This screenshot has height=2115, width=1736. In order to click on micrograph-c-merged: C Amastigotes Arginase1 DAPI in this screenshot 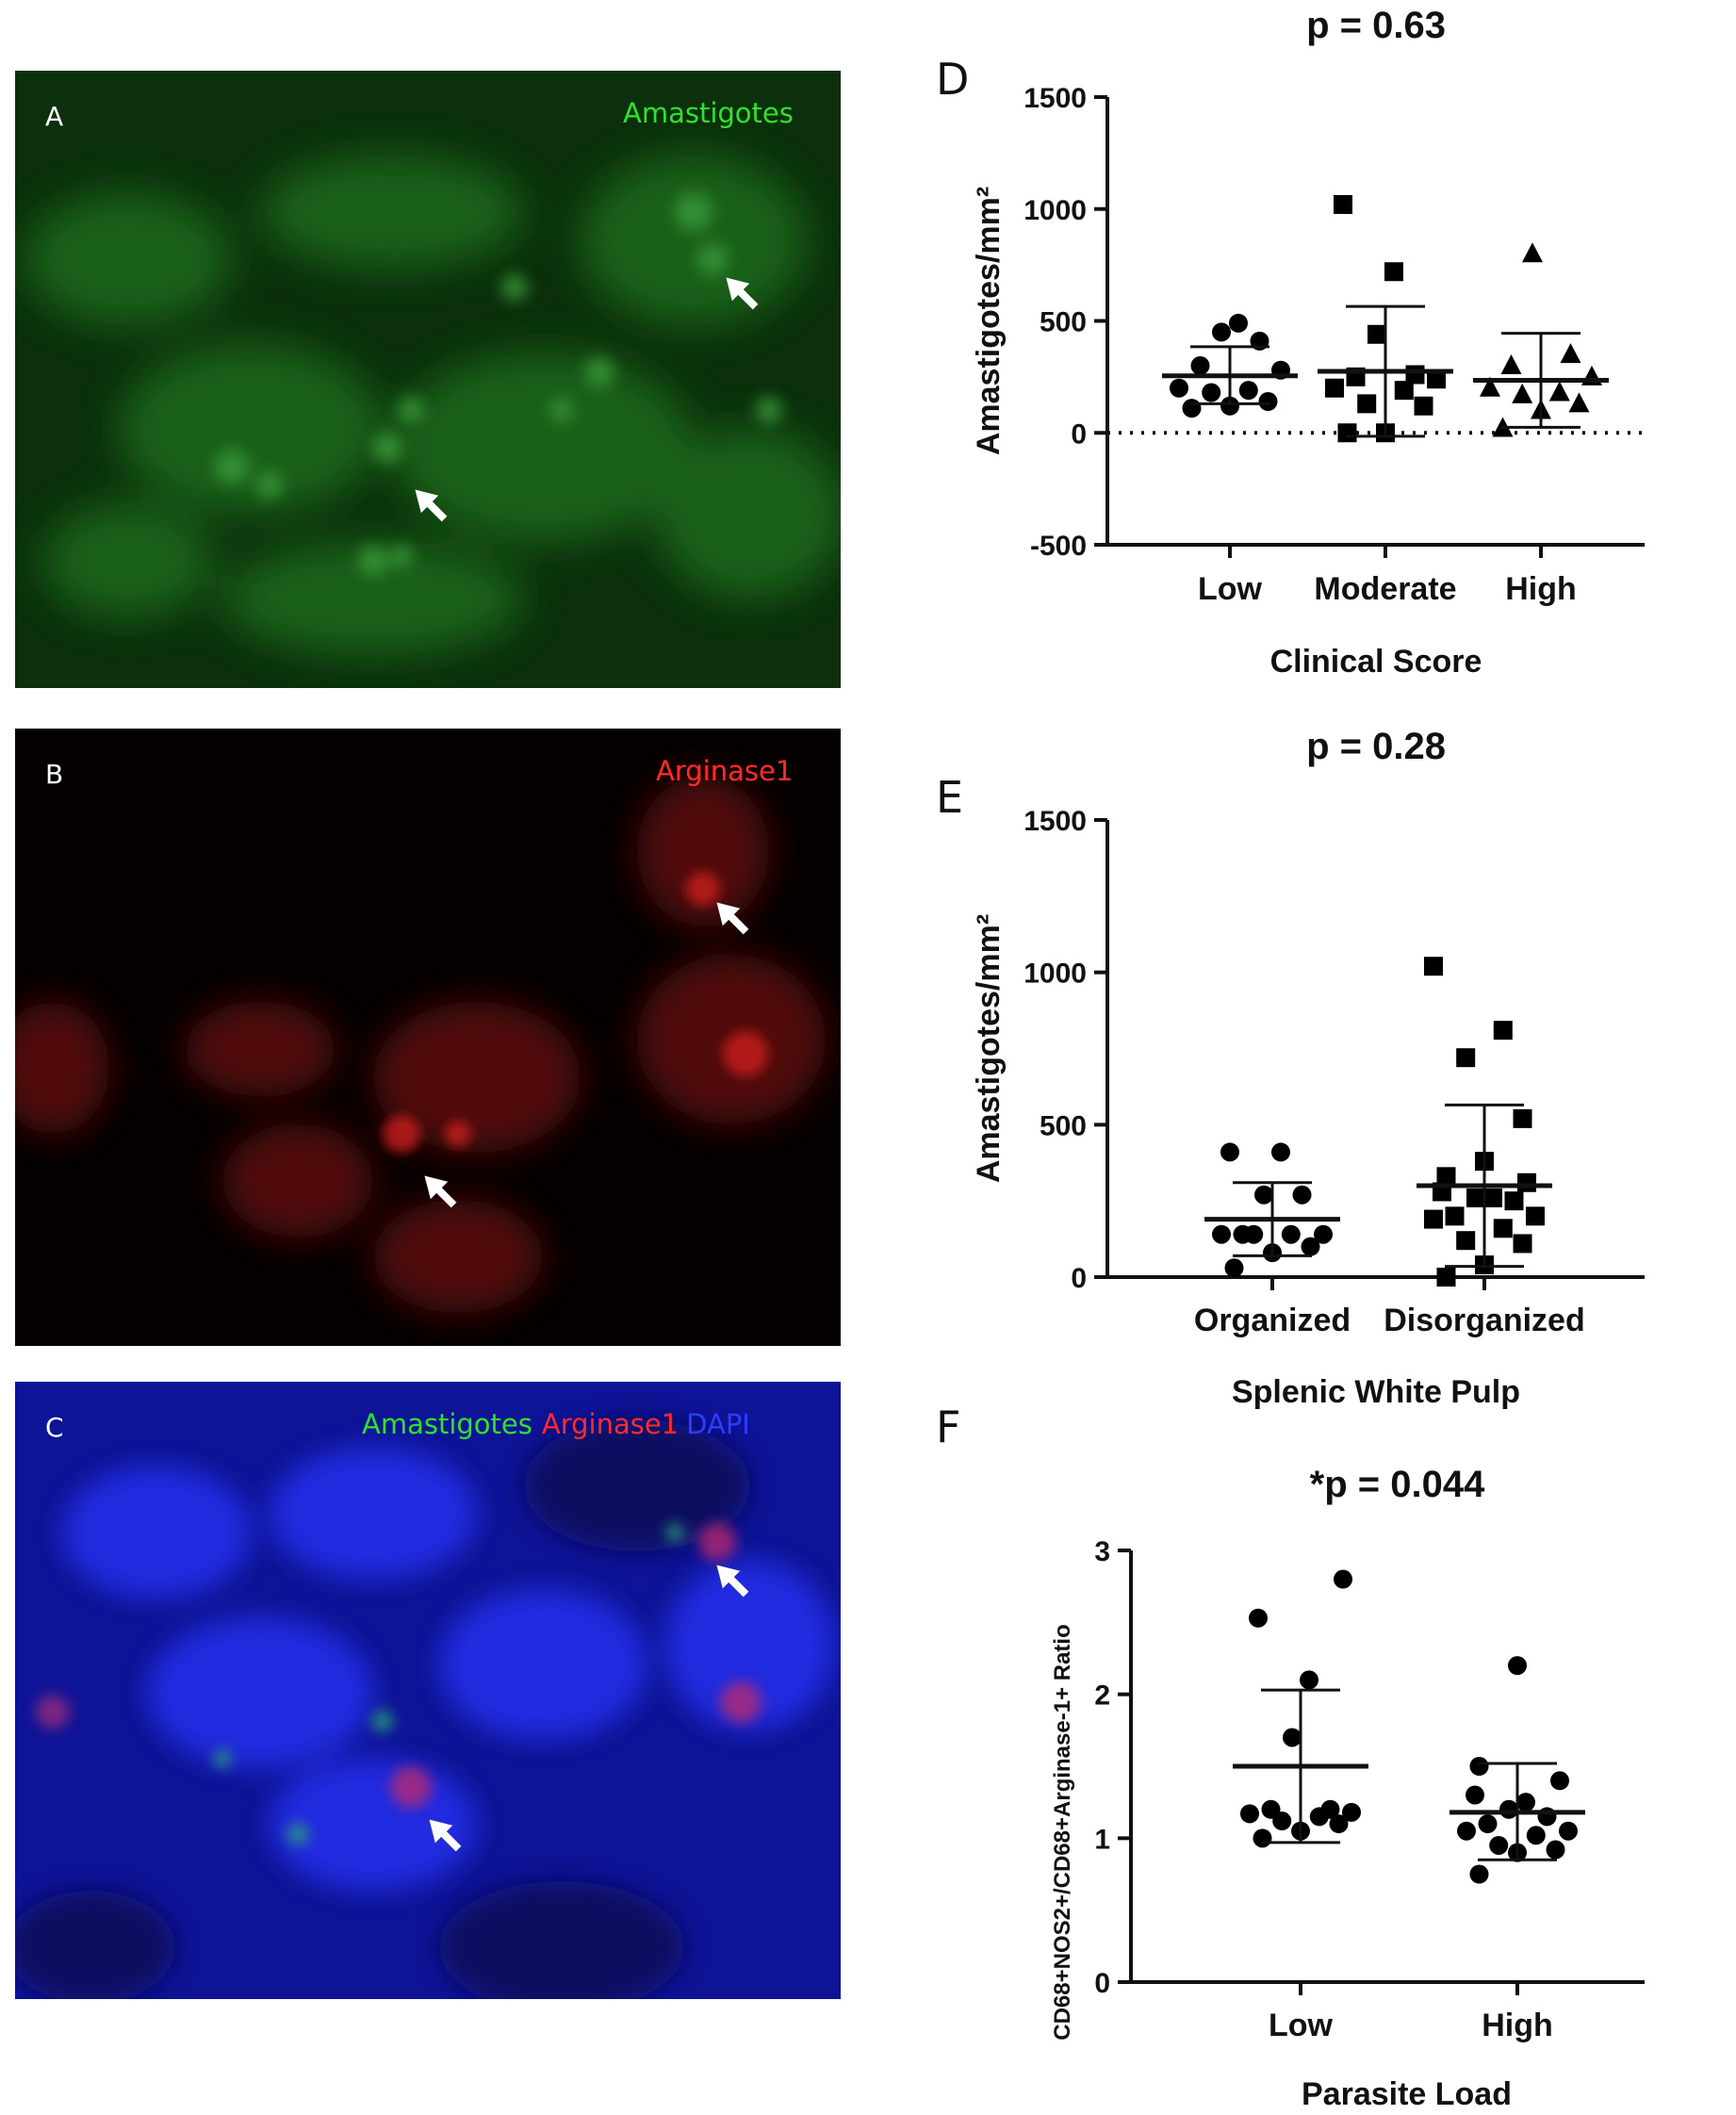, I will do `click(428, 1690)`.